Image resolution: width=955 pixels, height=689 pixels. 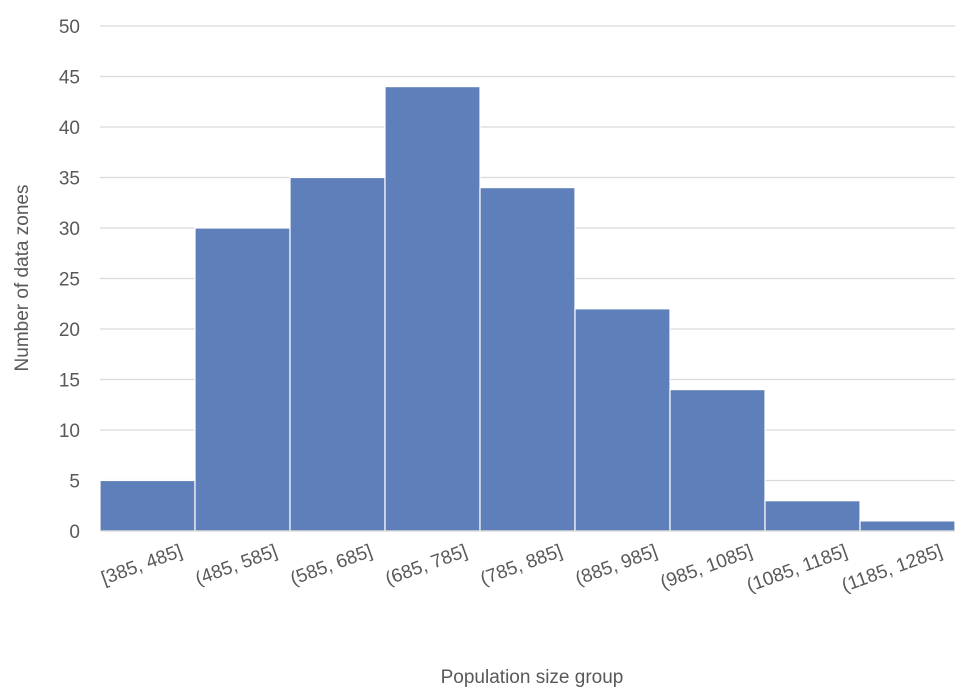 What do you see at coordinates (237, 565) in the screenshot?
I see `x-tick-label: (485, 585]` at bounding box center [237, 565].